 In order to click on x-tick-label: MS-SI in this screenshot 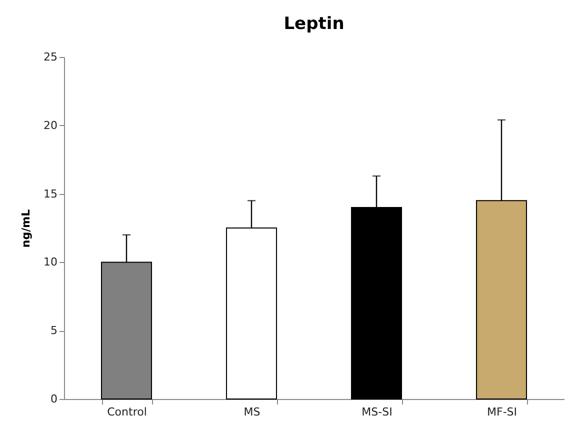, I will do `click(377, 412)`.